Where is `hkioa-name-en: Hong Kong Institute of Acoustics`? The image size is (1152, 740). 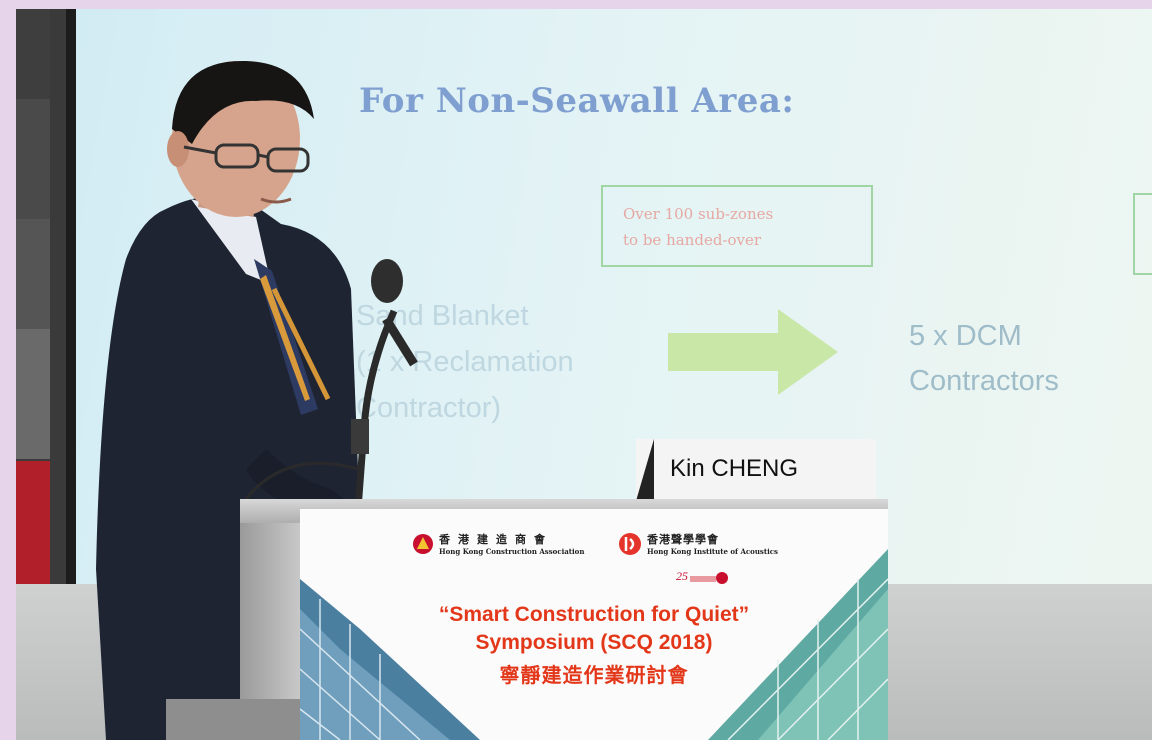 hkioa-name-en: Hong Kong Institute of Acoustics is located at coordinates (712, 551).